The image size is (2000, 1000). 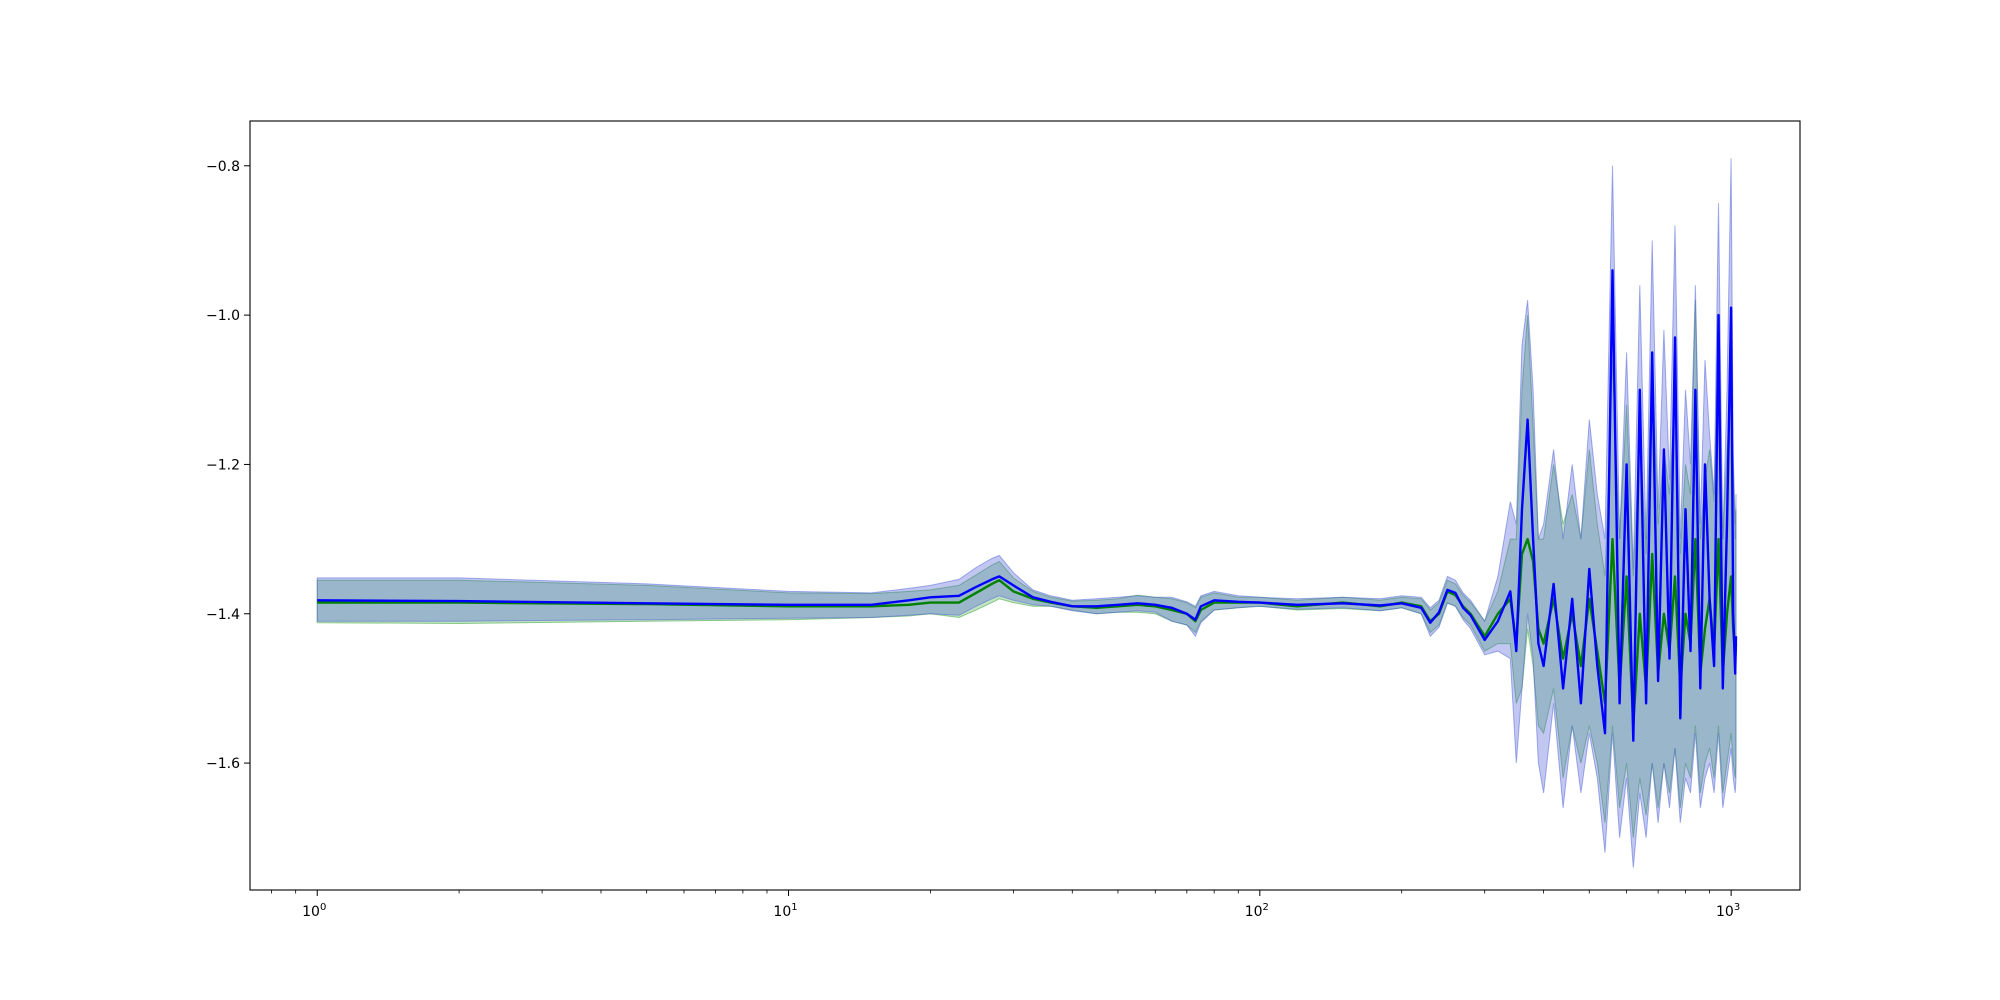 What do you see at coordinates (1728, 911) in the screenshot?
I see `x-tick-label: 103` at bounding box center [1728, 911].